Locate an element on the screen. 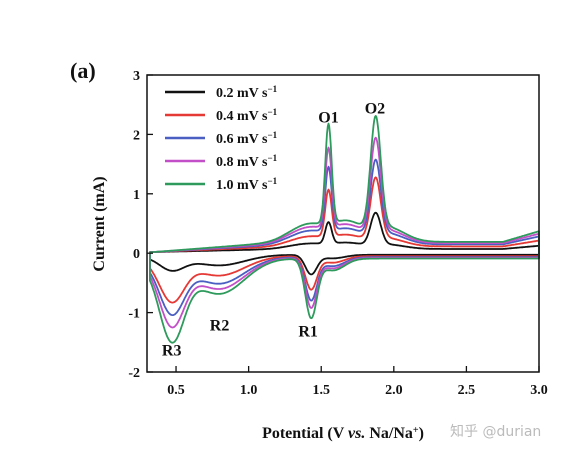 This screenshot has height=455, width=563. y-tick-label: 2 is located at coordinates (136, 135).